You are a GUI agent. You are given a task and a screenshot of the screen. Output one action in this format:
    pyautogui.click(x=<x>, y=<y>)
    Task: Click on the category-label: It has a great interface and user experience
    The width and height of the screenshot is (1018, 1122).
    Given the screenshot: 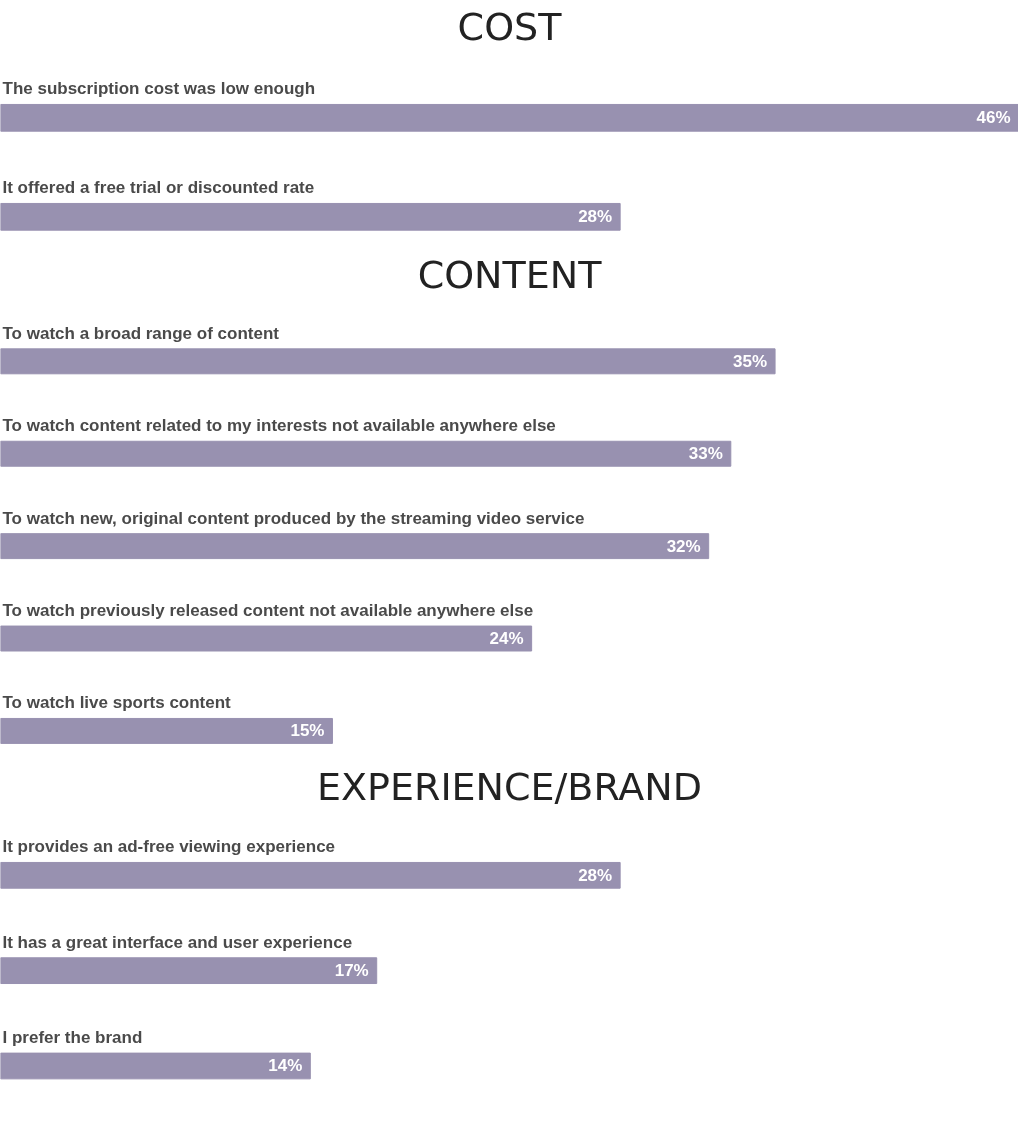 What is the action you would take?
    pyautogui.click(x=177, y=942)
    